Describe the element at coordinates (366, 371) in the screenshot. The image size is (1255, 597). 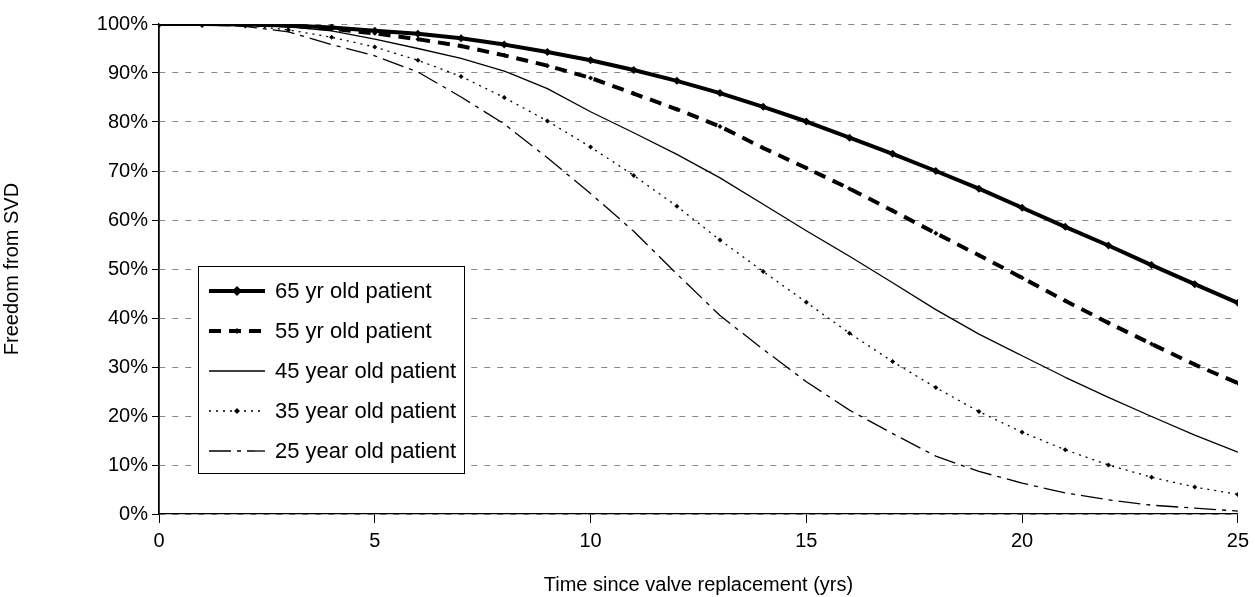
I see `legend-label: 45 year old patient` at that location.